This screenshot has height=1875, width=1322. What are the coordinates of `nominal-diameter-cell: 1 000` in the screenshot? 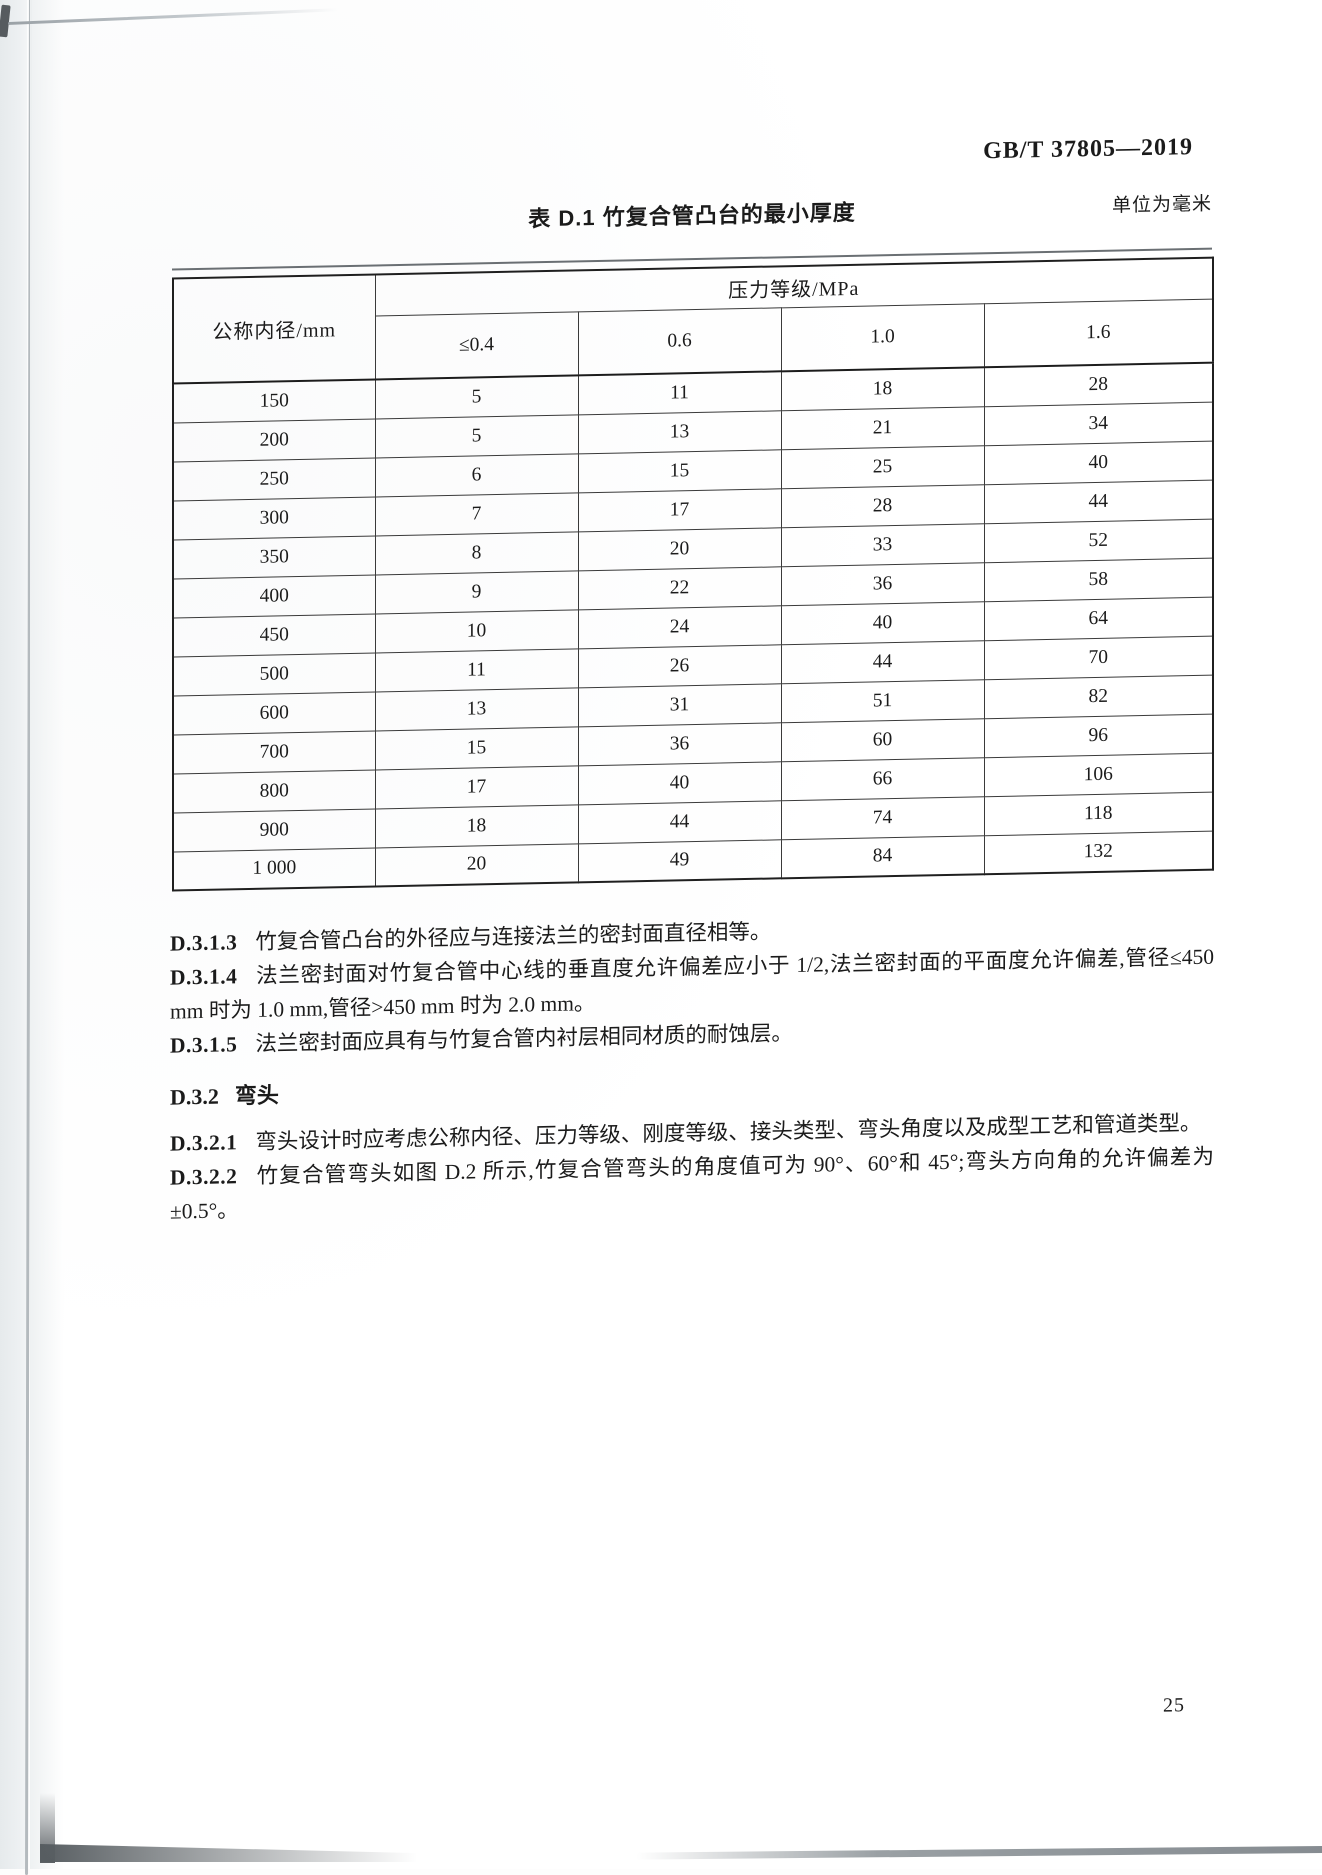 It's located at (274, 869).